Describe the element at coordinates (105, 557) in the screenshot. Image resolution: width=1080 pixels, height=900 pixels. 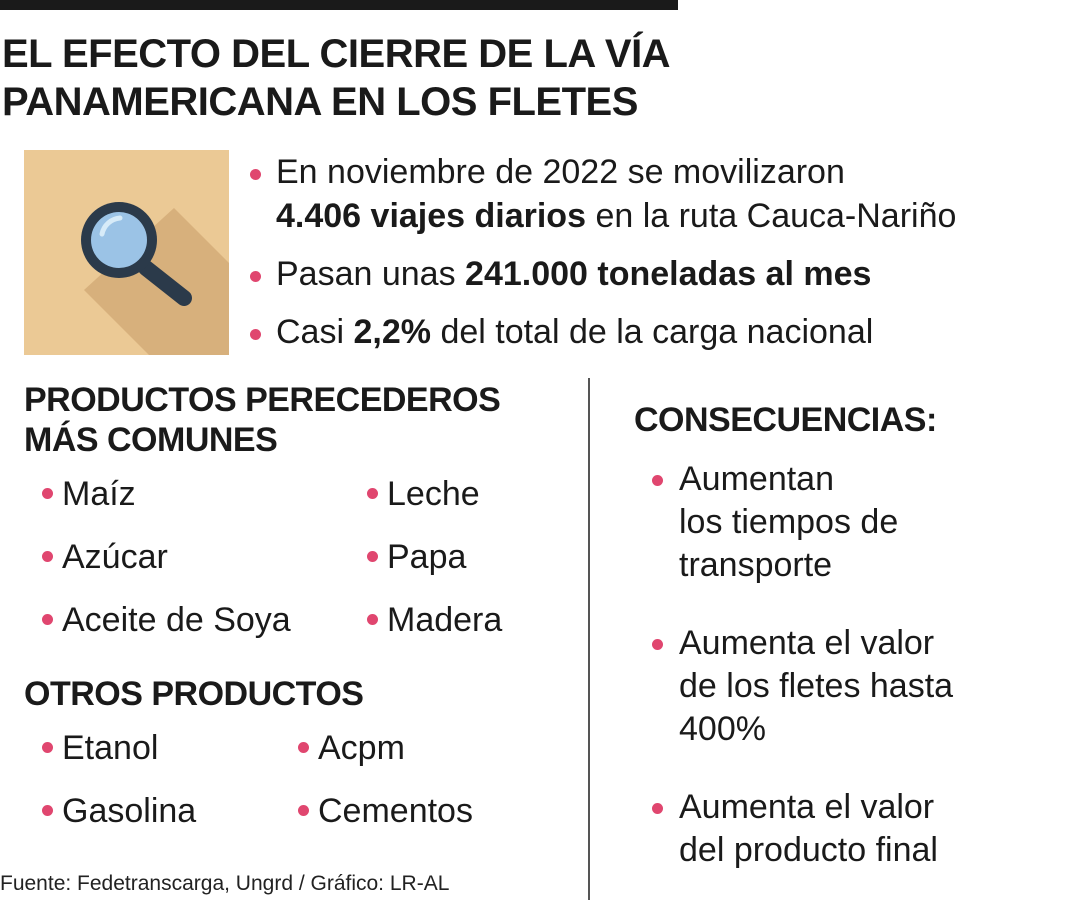
I see `list-item: Azúcar` at that location.